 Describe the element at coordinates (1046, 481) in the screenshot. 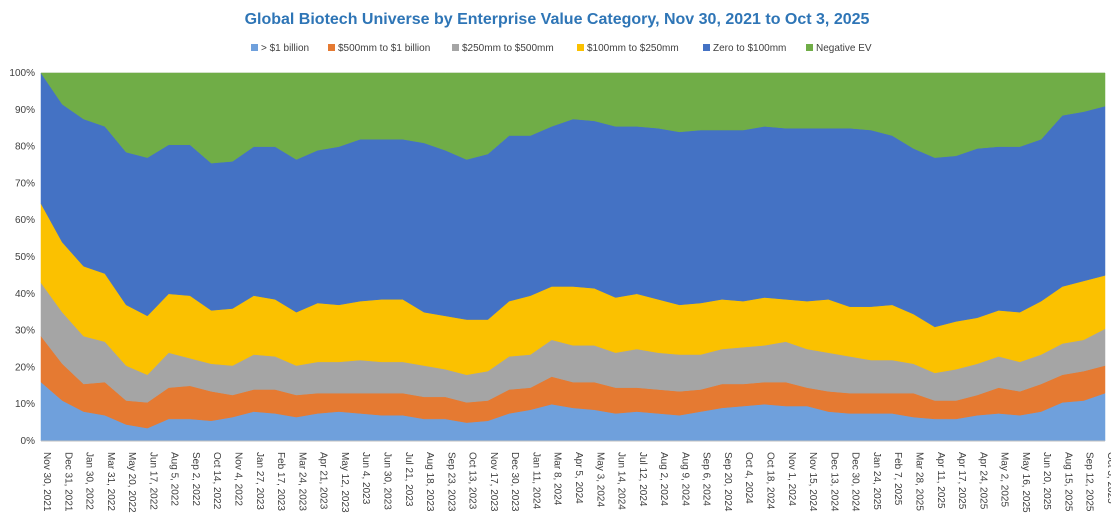

I see `x-tick-label: Jun 20, 2025` at that location.